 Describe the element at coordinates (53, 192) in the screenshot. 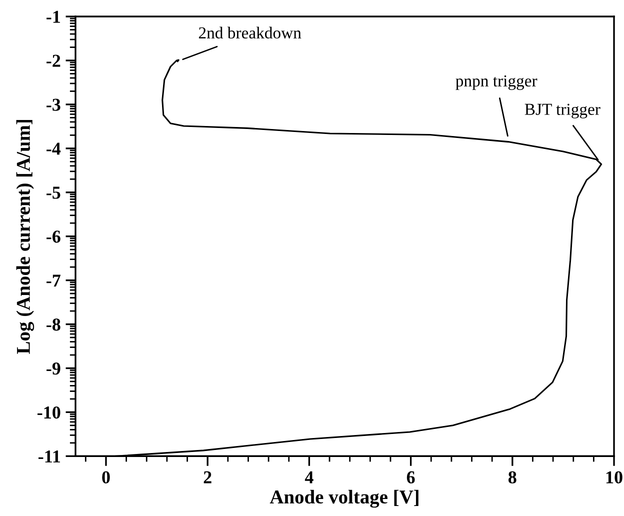

I see `y-tick-label: -5` at that location.